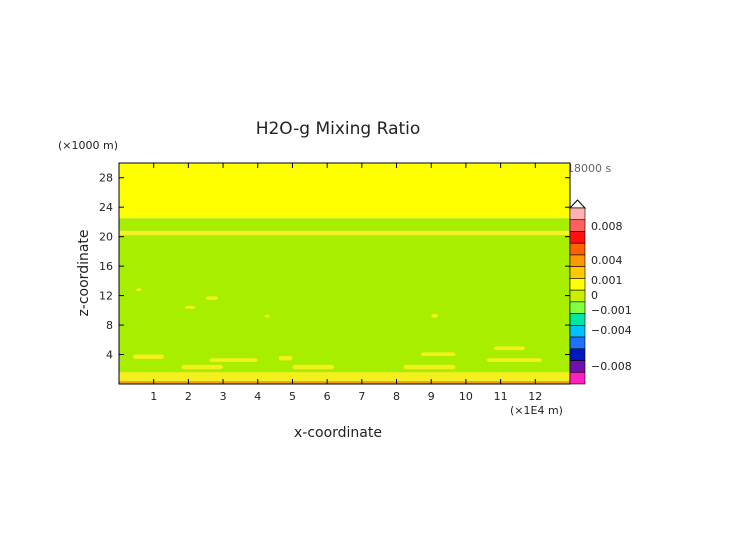 This screenshot has height=536, width=752. I want to click on y-tick-label: 8, so click(109, 325).